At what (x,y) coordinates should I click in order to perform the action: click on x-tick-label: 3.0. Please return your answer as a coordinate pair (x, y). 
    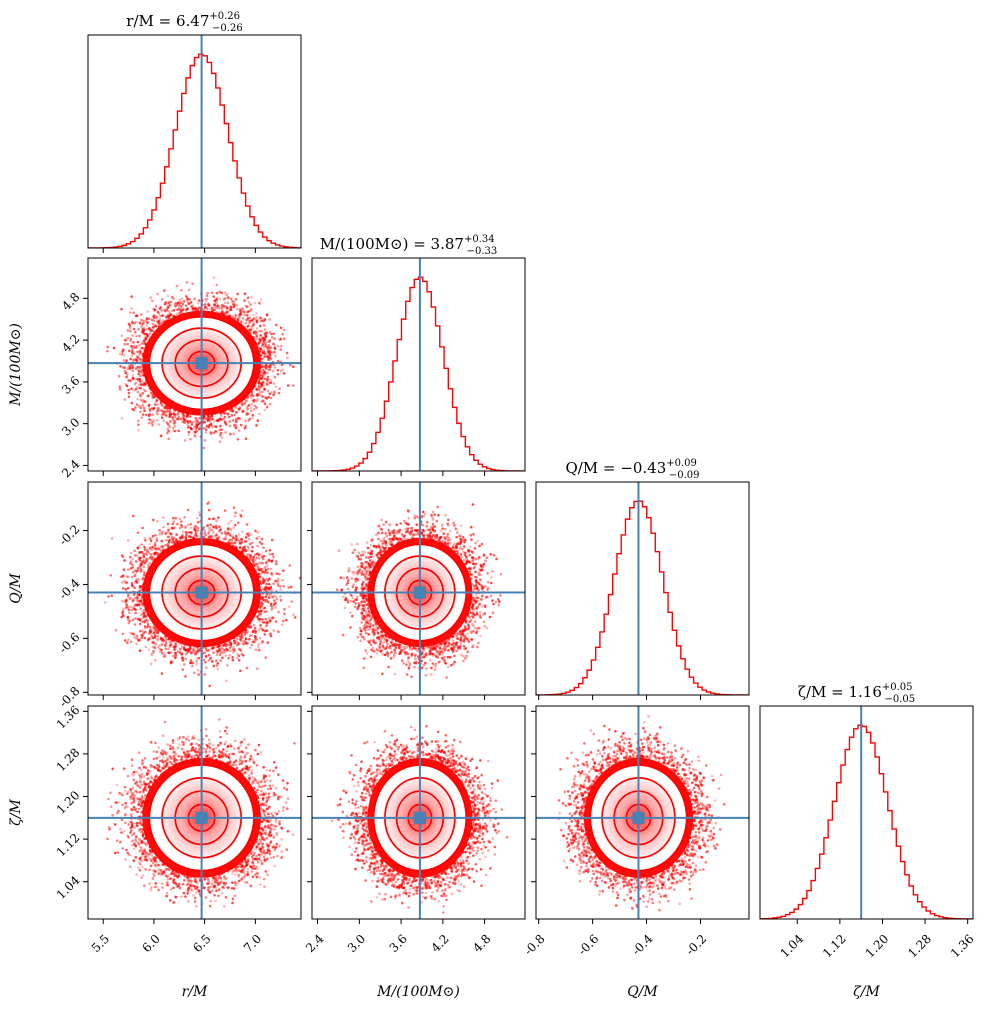
    Looking at the image, I should click on (356, 943).